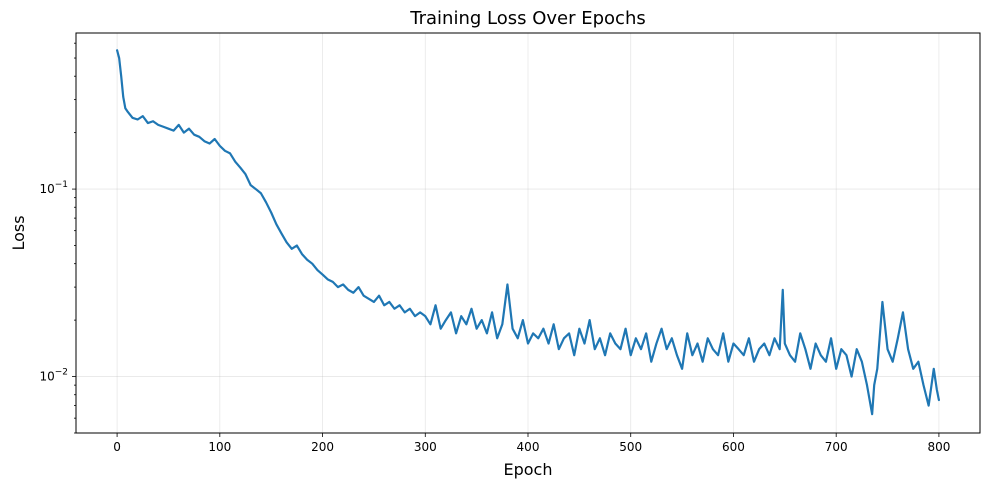 This screenshot has width=989, height=494. Describe the element at coordinates (630, 447) in the screenshot. I see `x-tick-label: 500` at that location.